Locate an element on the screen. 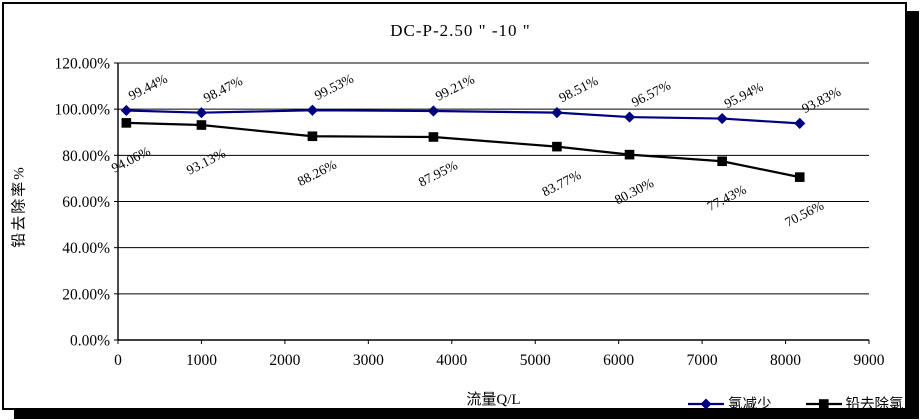 Image resolution: width=921 pixels, height=420 pixels. legend-label-chlorine-reduction: 氯减少 is located at coordinates (750, 405).